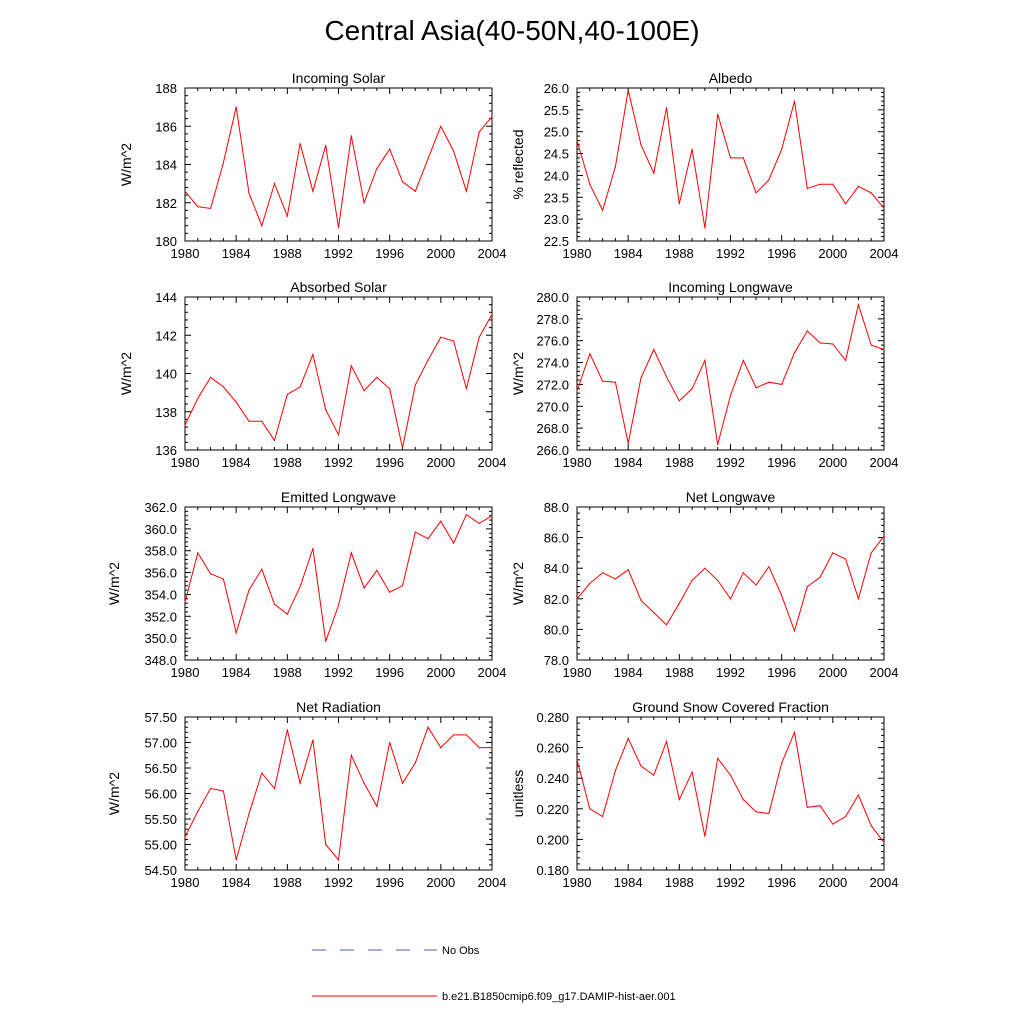  I want to click on panel-title: Albedo, so click(731, 78).